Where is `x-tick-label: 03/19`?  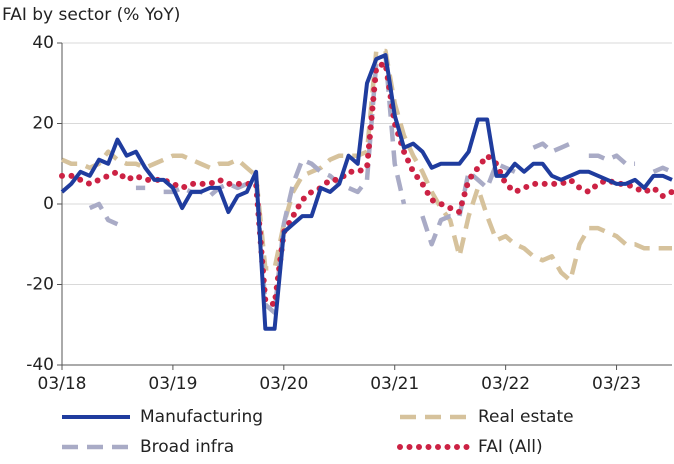 x-tick-label: 03/19 is located at coordinates (172, 384).